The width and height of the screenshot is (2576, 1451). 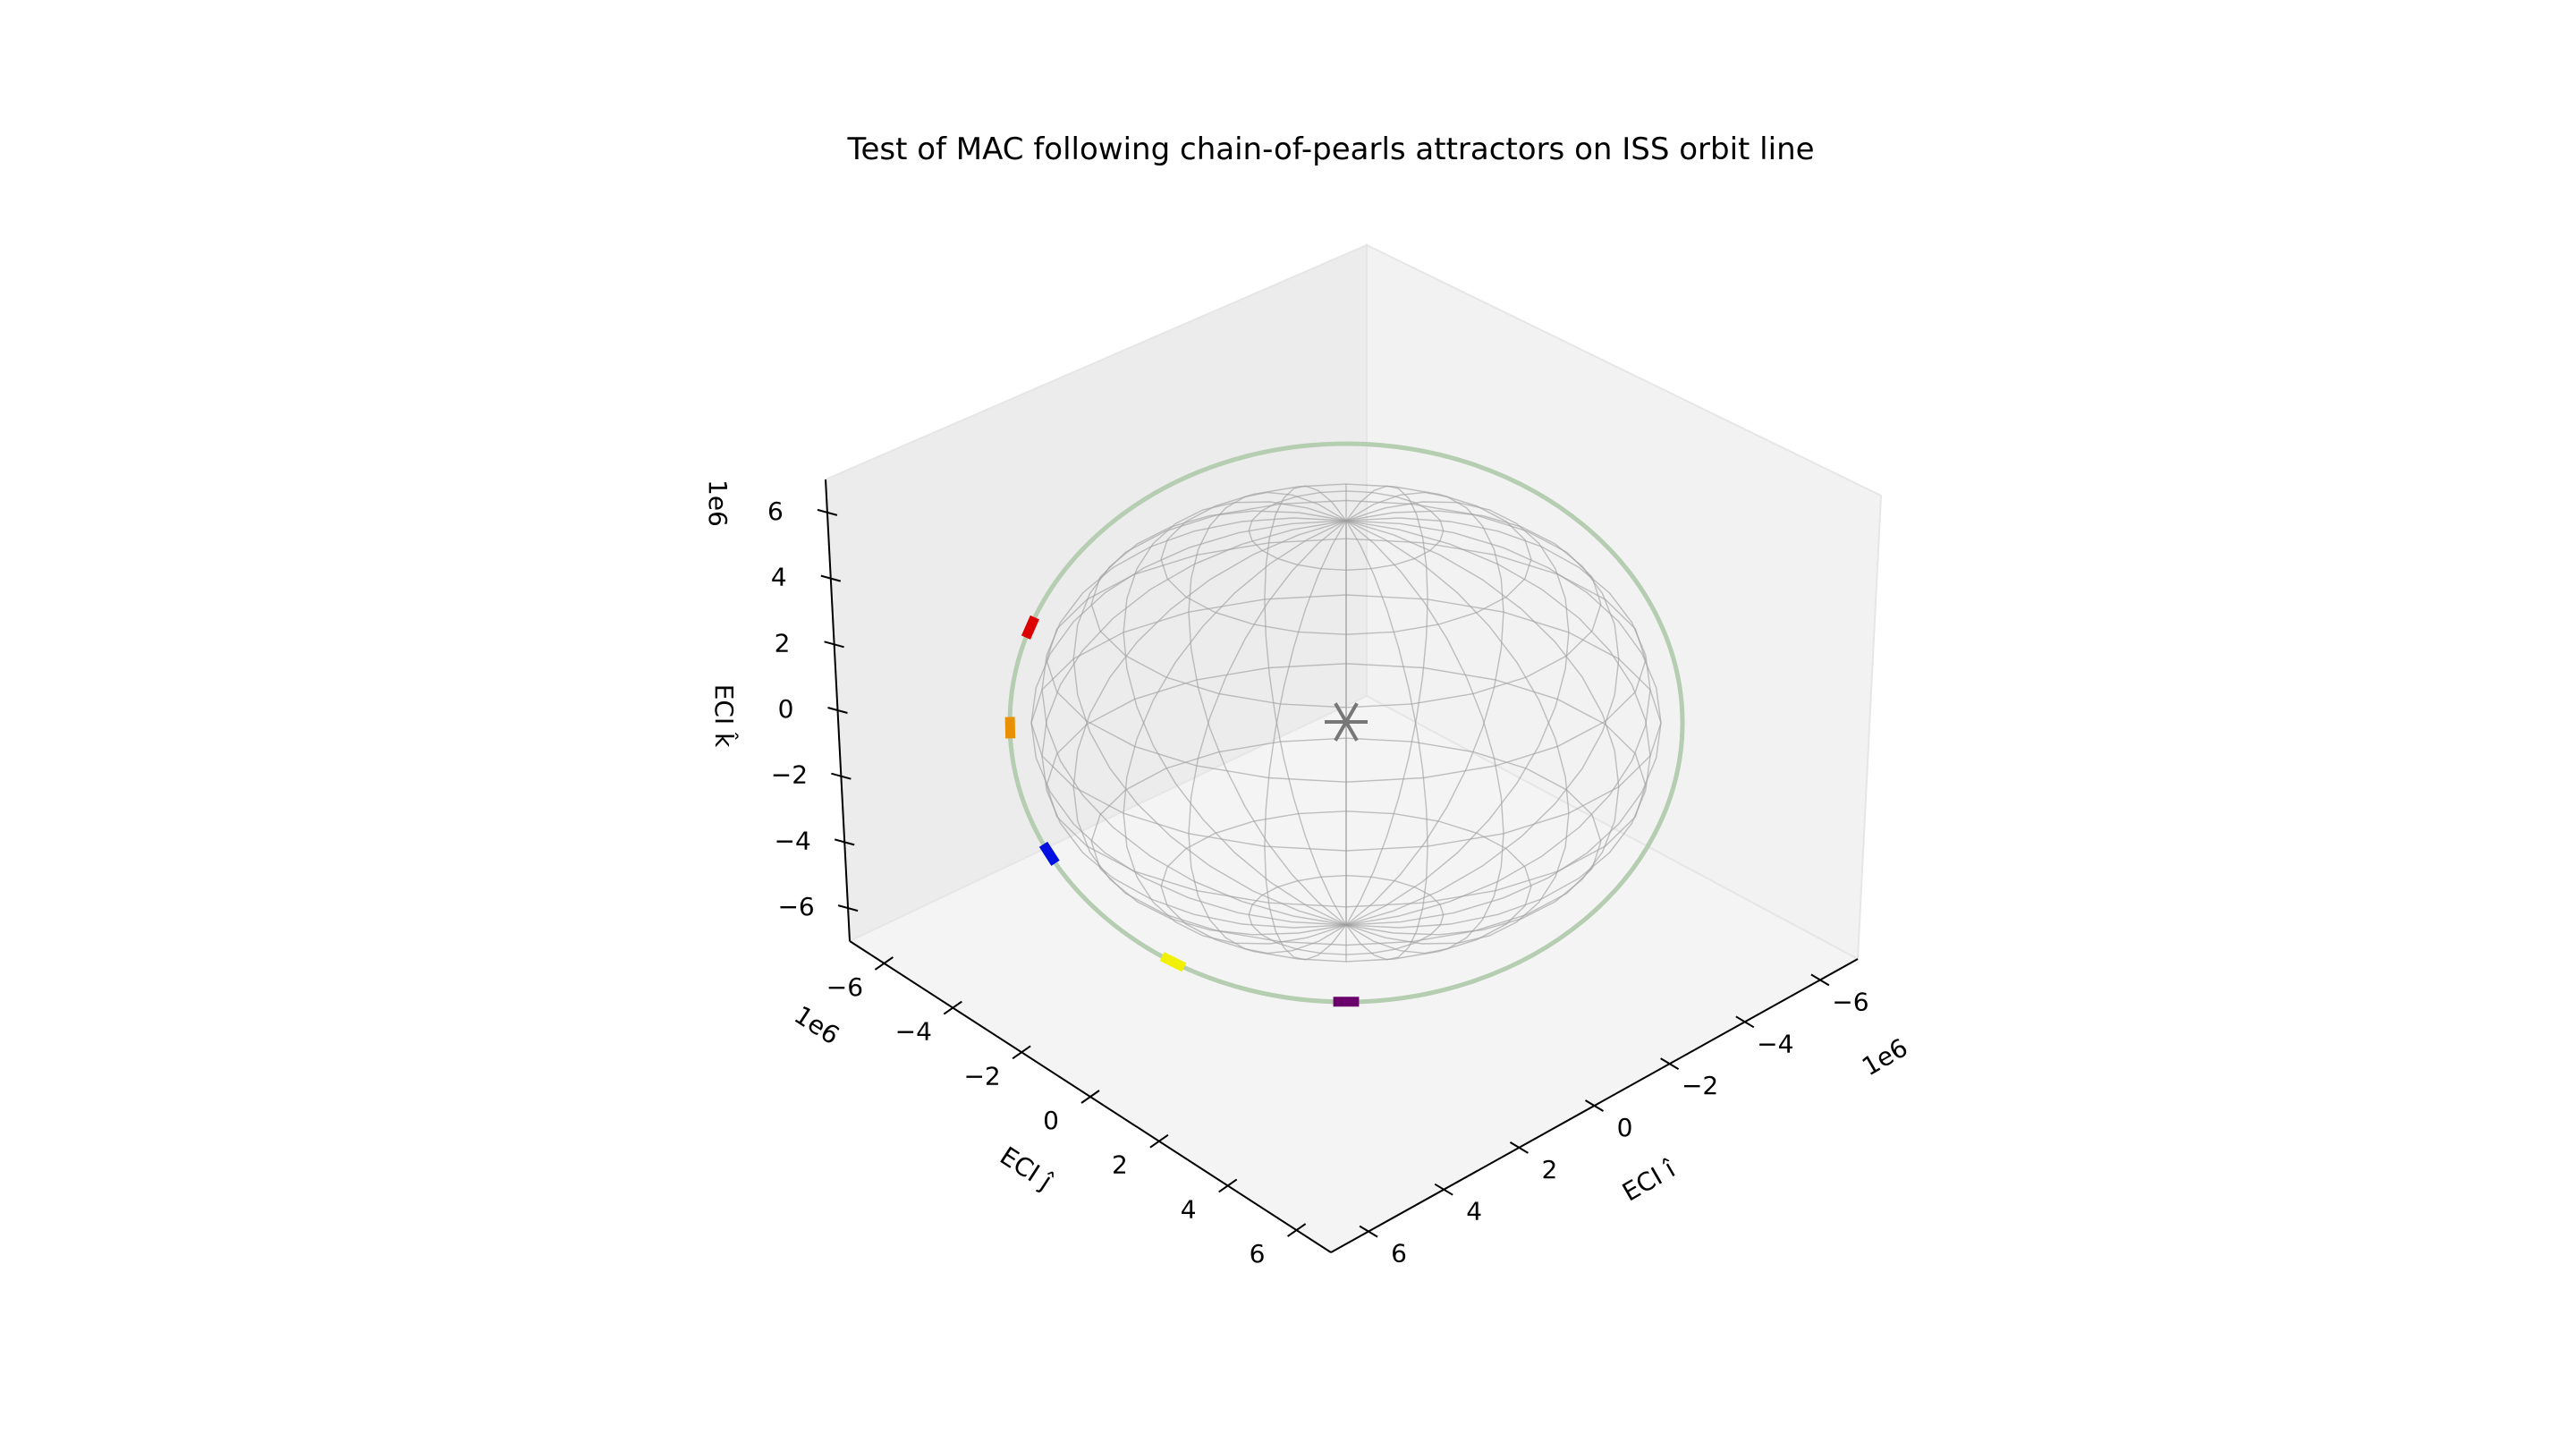 I want to click on x-offset-text: 1e6, so click(x=1884, y=1057).